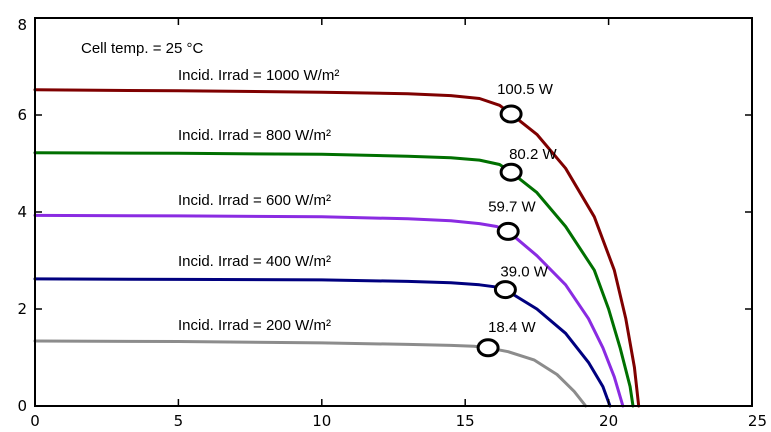 The image size is (771, 432). Describe the element at coordinates (757, 421) in the screenshot. I see `x-tick-label: 25` at that location.